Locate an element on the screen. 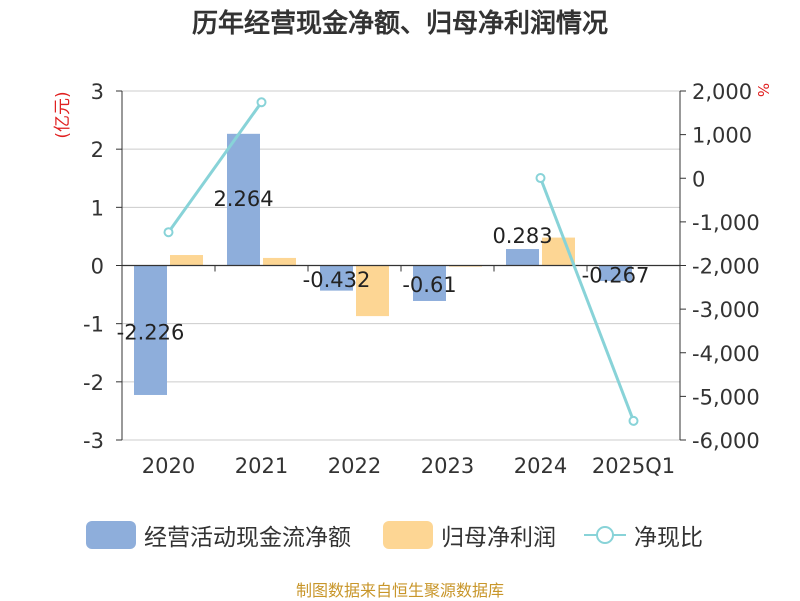  legend-item-operating-cash-flow: 经营活动现金流净额 is located at coordinates (218, 535).